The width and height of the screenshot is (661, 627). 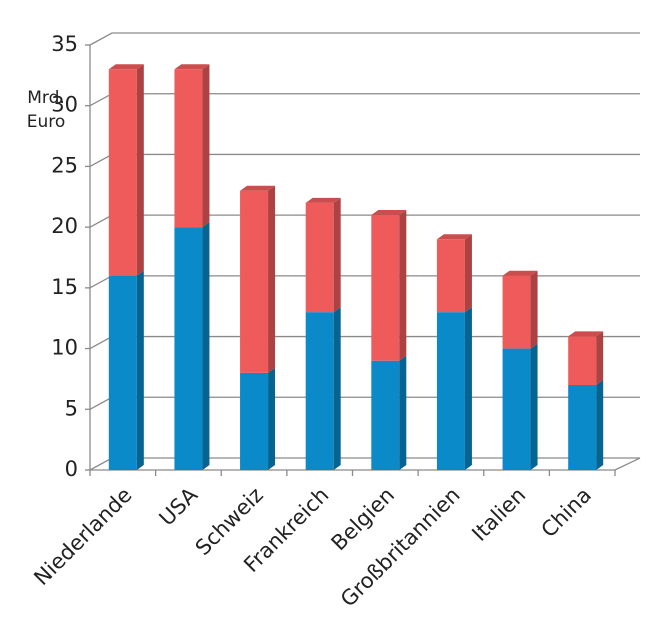 I want to click on y-tick-label: 15, so click(x=64, y=287).